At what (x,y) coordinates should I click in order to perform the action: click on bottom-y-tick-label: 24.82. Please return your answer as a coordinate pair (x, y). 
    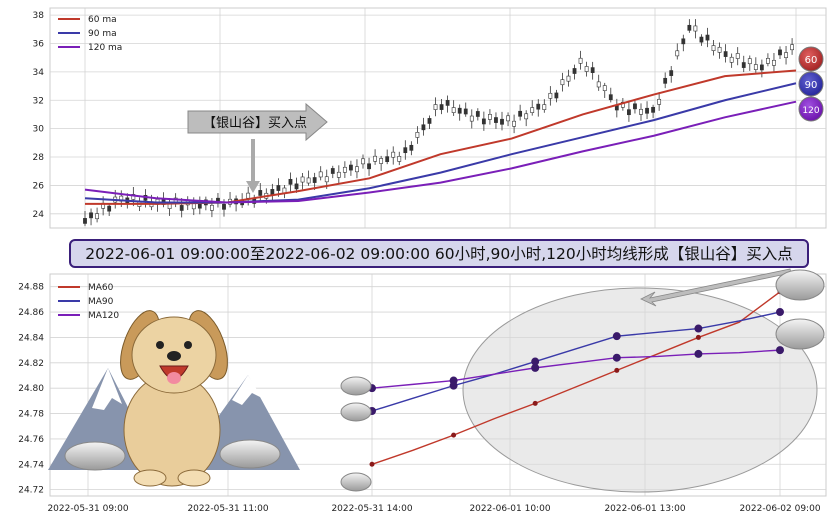
    Looking at the image, I should click on (31, 364).